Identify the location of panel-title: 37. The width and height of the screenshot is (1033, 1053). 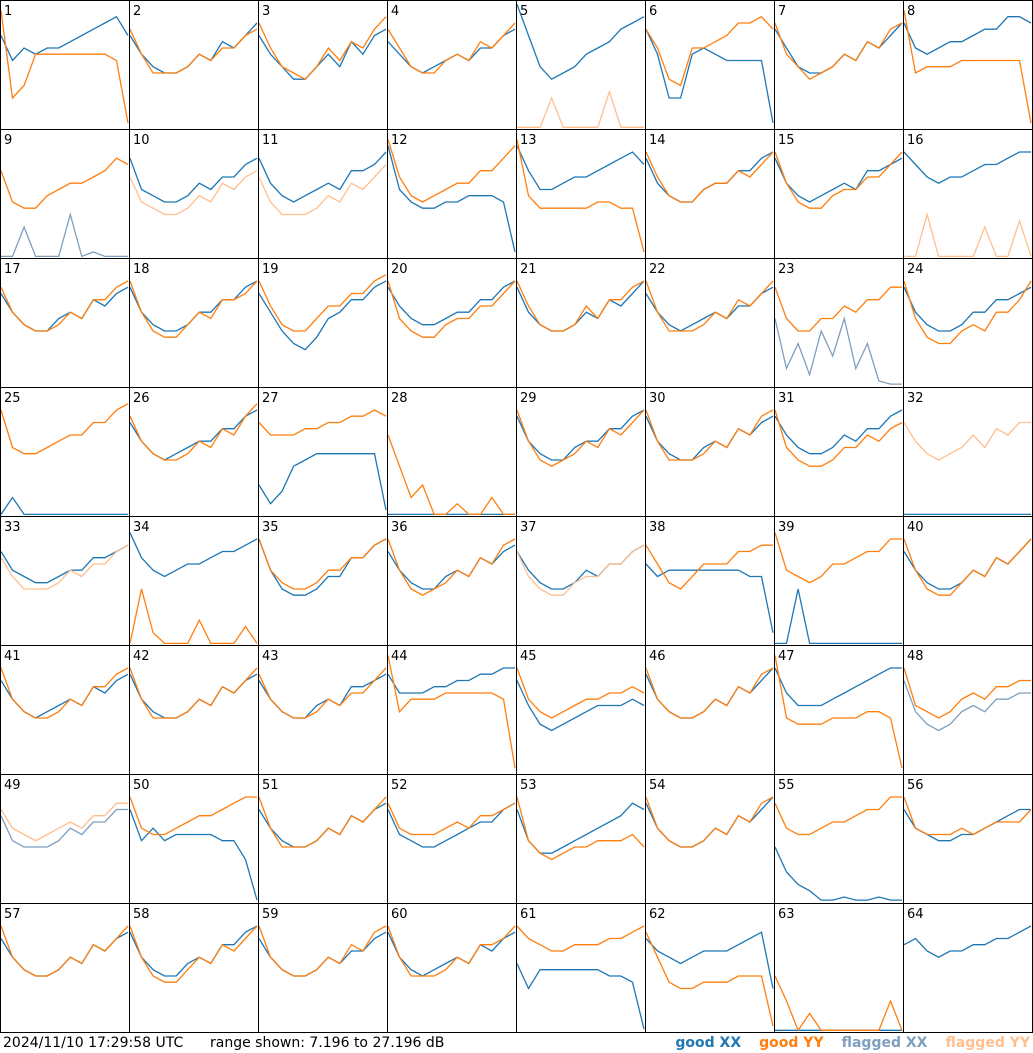
(528, 527).